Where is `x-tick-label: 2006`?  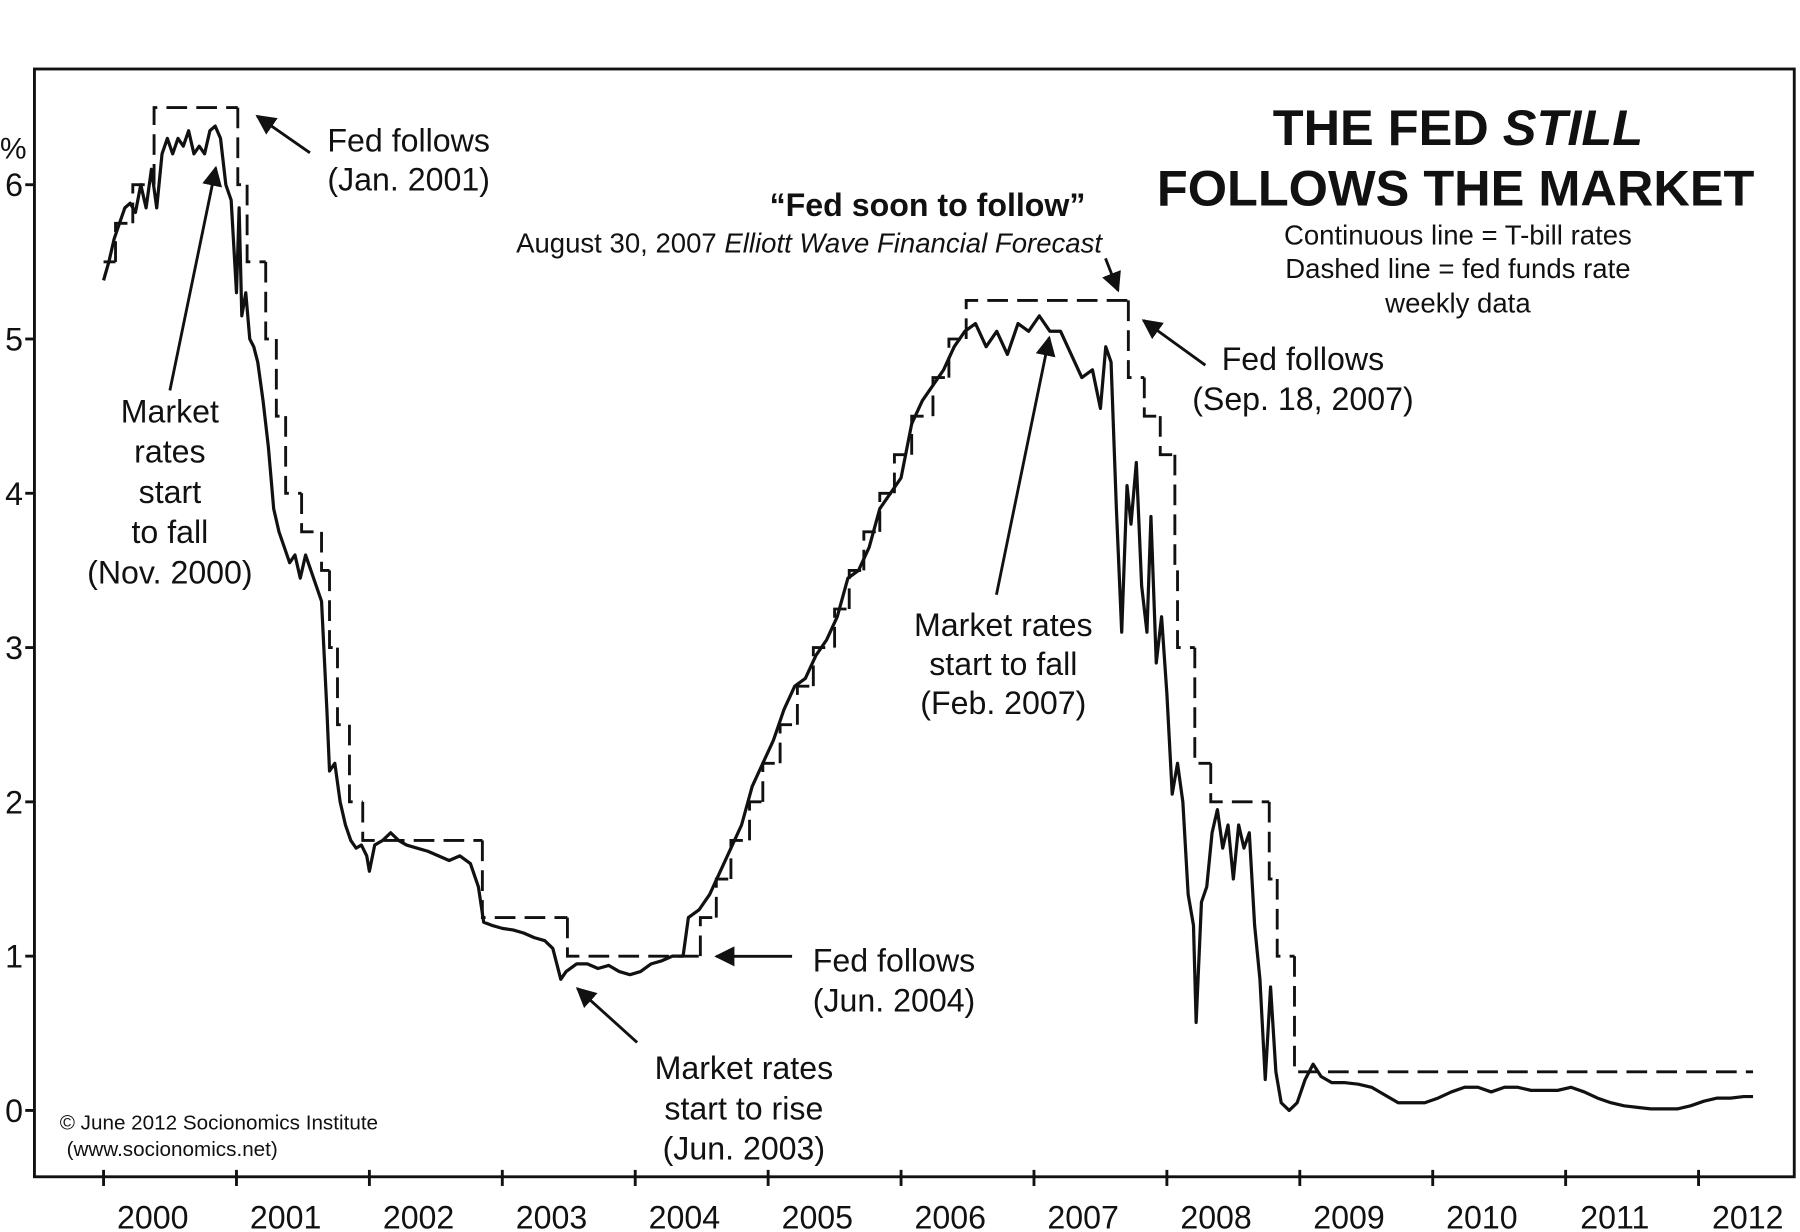
x-tick-label: 2006 is located at coordinates (950, 1215).